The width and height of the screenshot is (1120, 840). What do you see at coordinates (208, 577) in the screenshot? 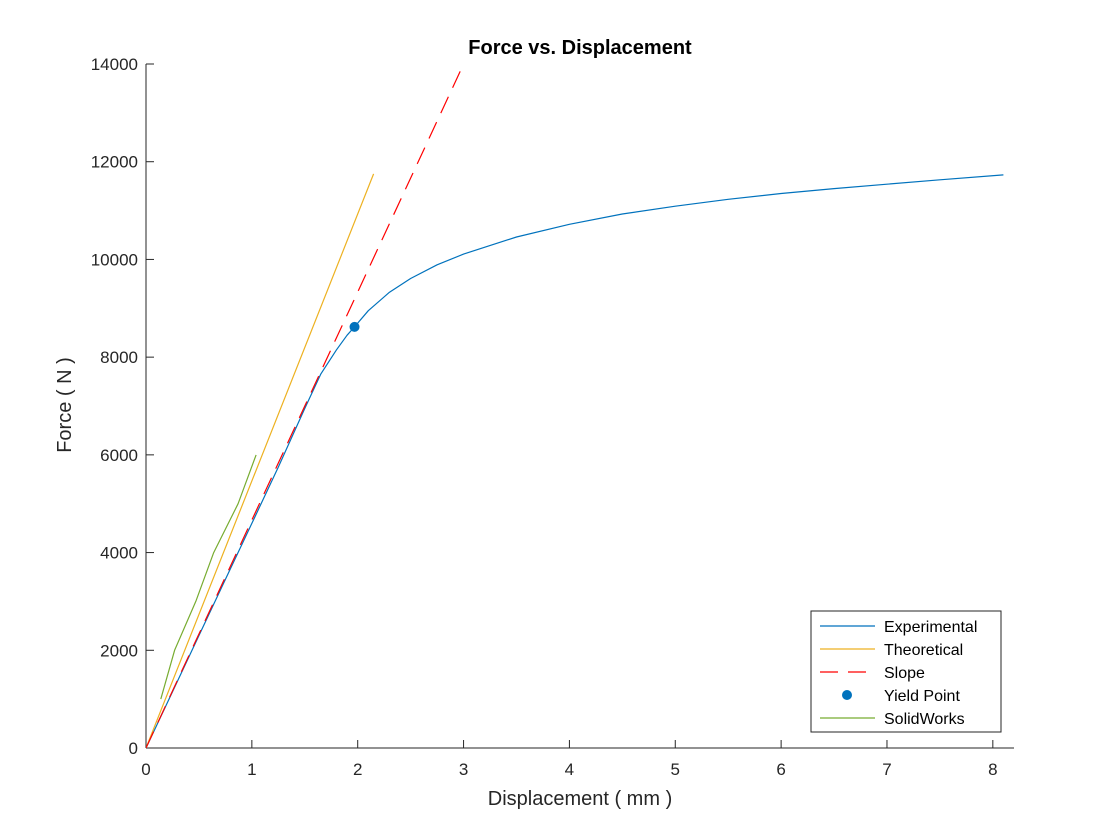
I see `solidworks-line` at bounding box center [208, 577].